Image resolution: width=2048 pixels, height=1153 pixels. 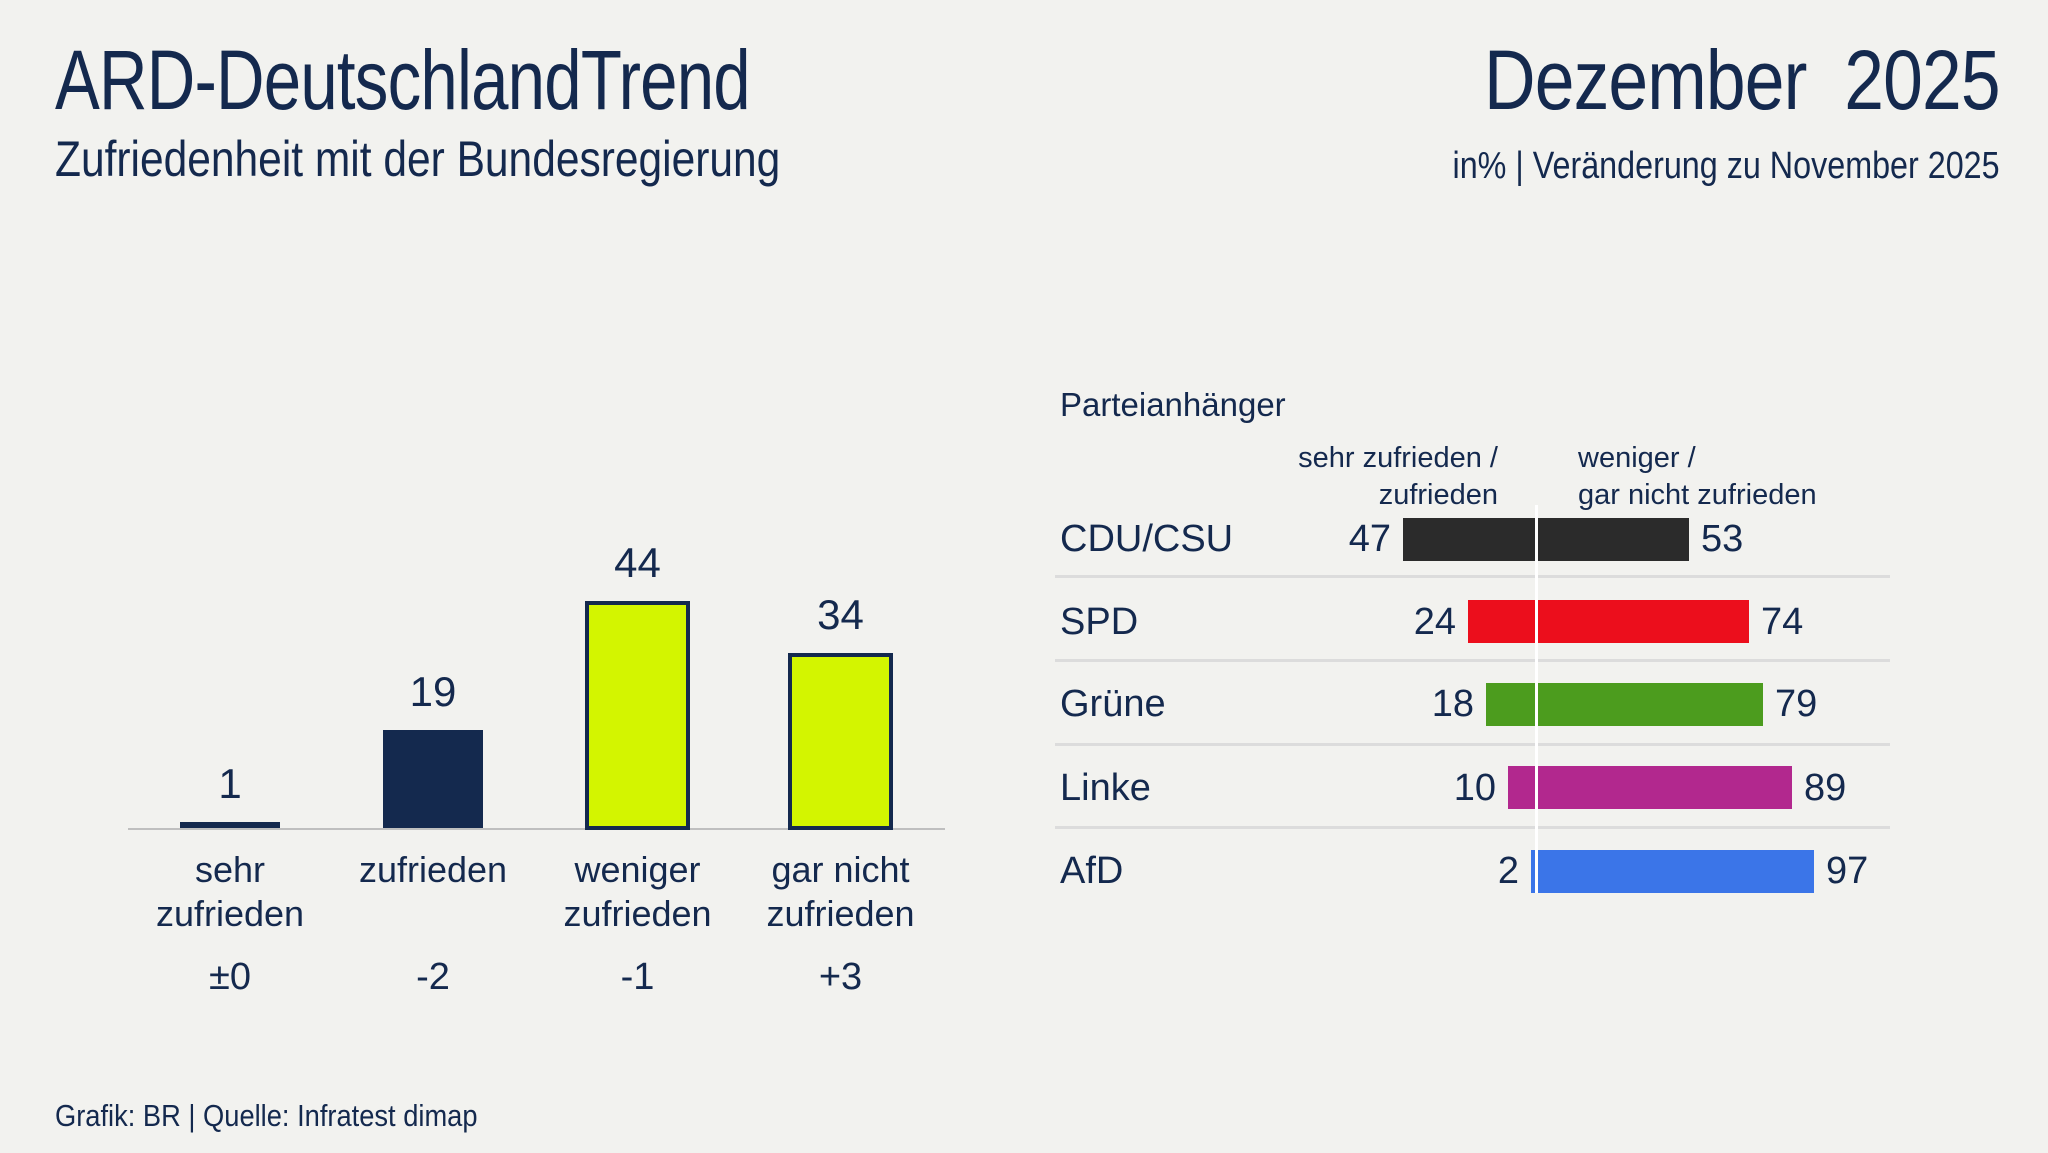 I want to click on bar-value-label: 19, so click(x=433, y=691).